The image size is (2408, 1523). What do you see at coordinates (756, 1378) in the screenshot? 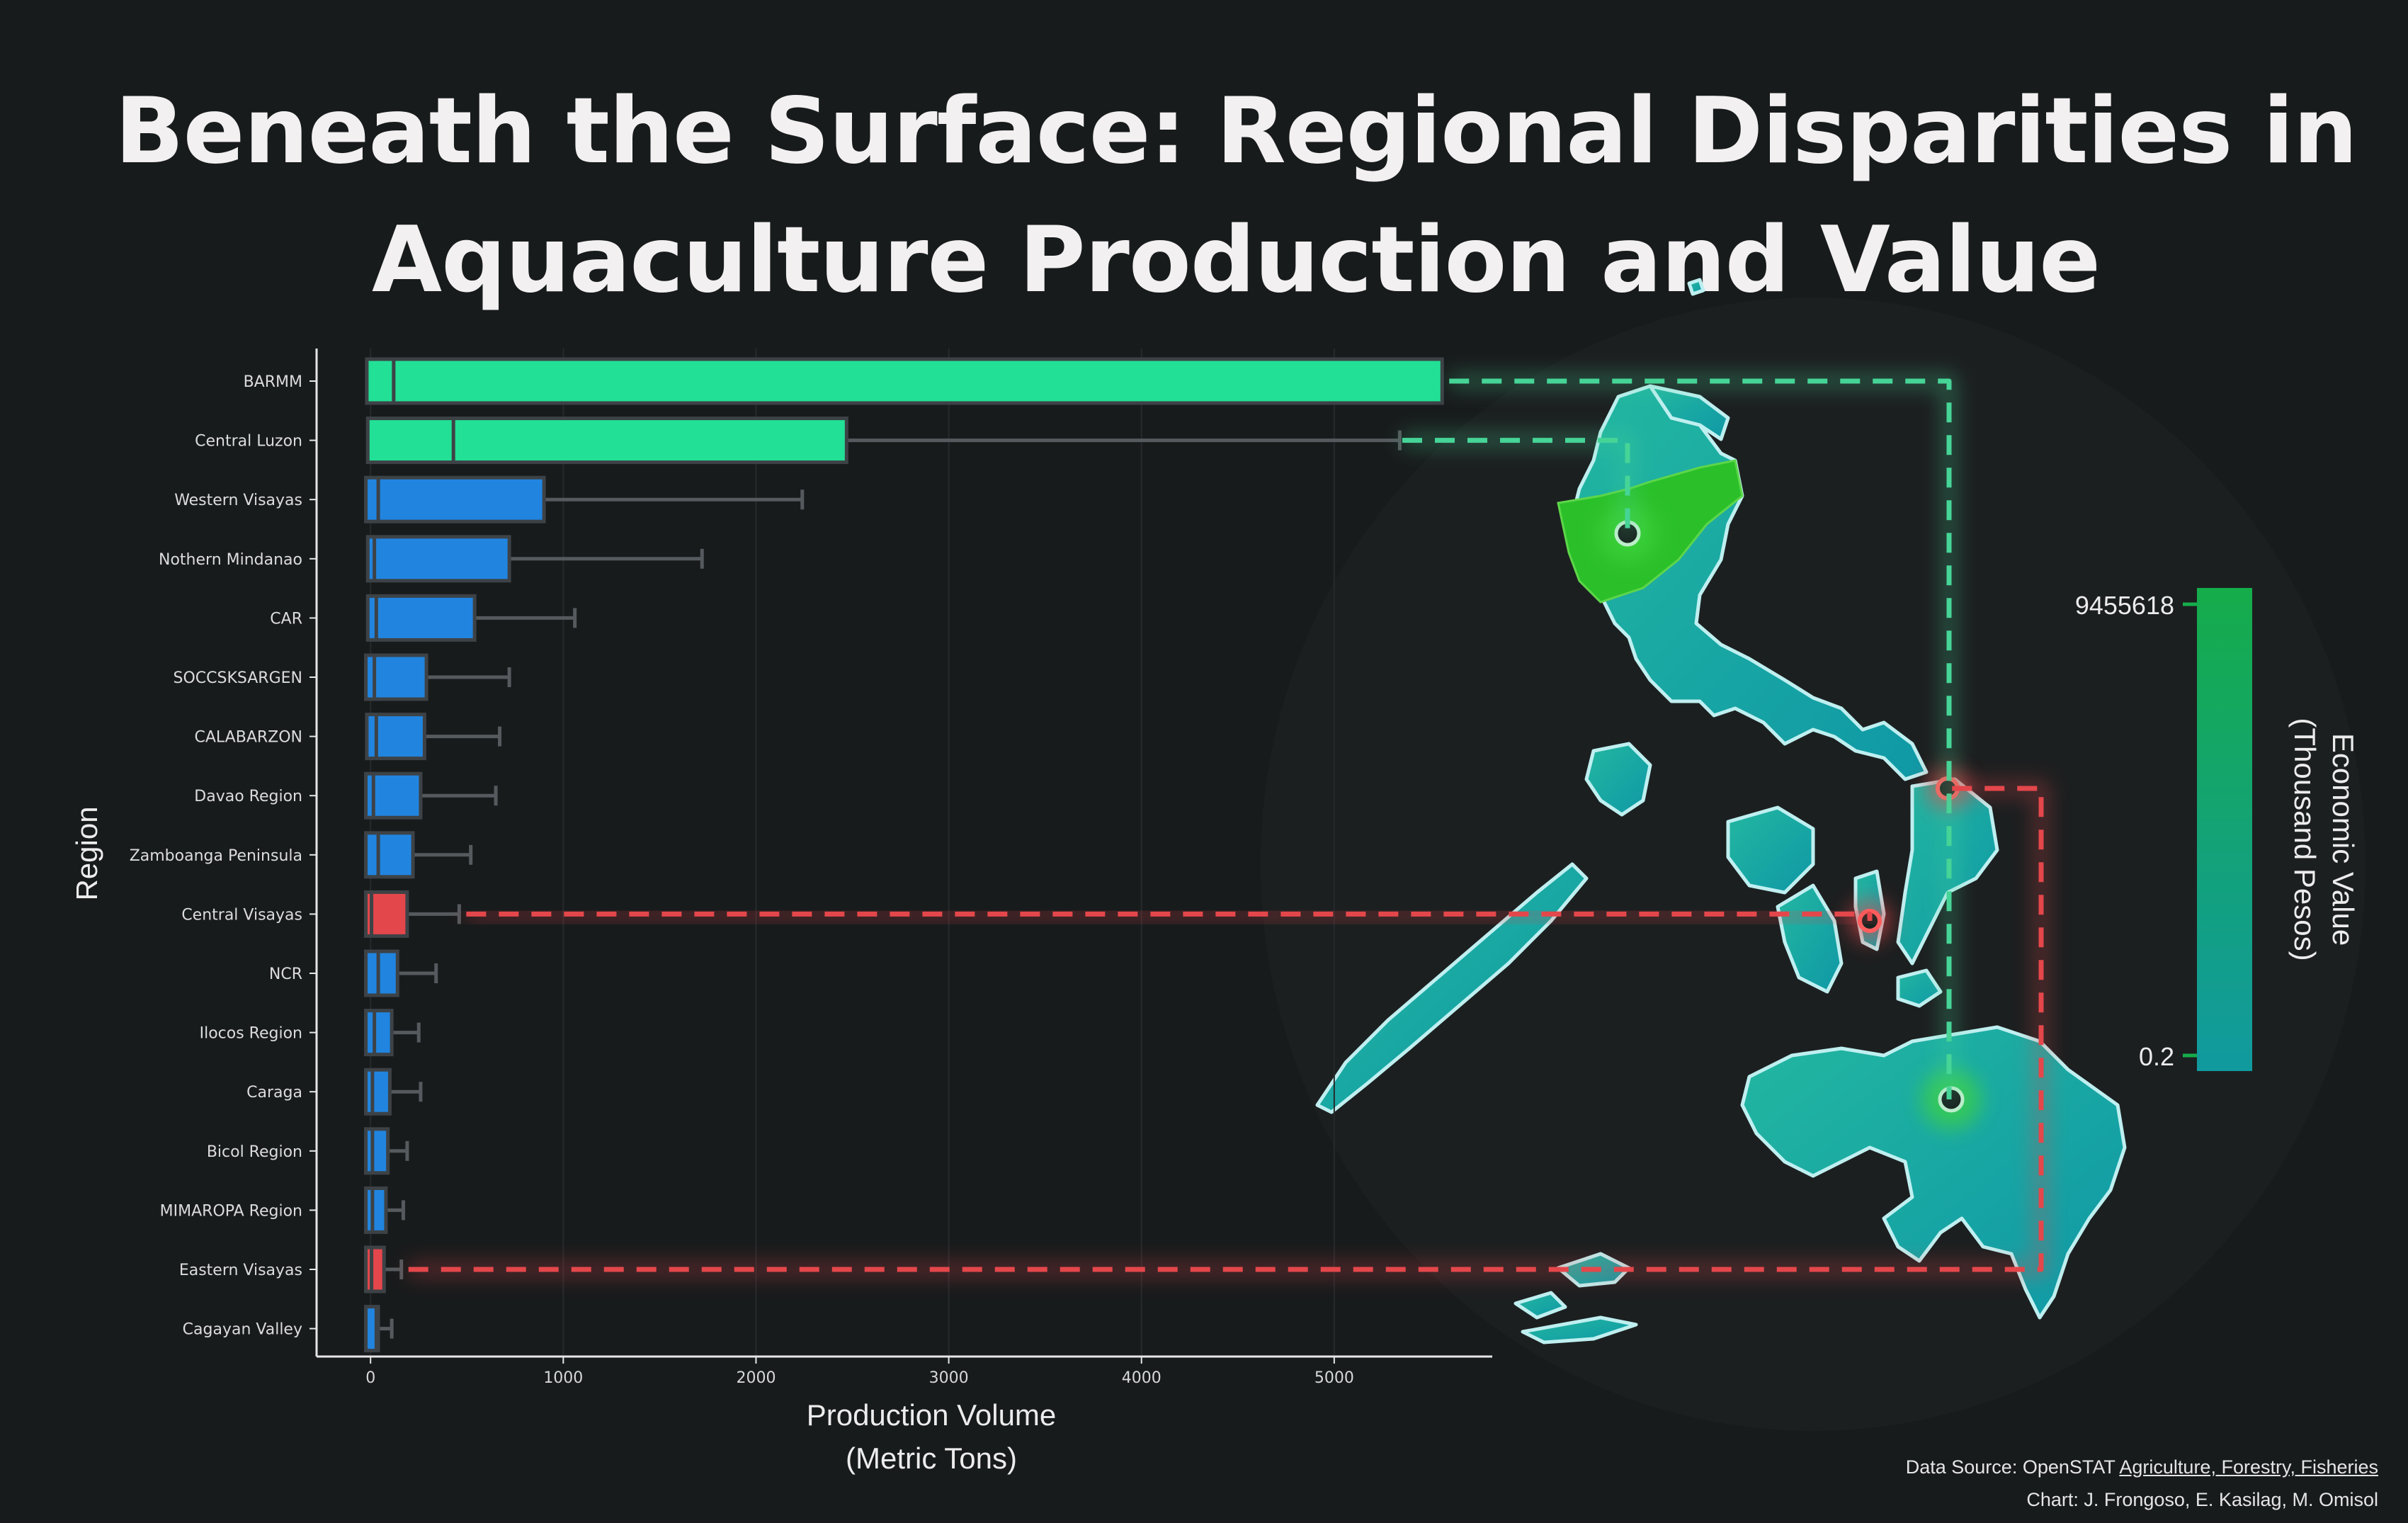
I see `x-tick-label: 2000` at bounding box center [756, 1378].